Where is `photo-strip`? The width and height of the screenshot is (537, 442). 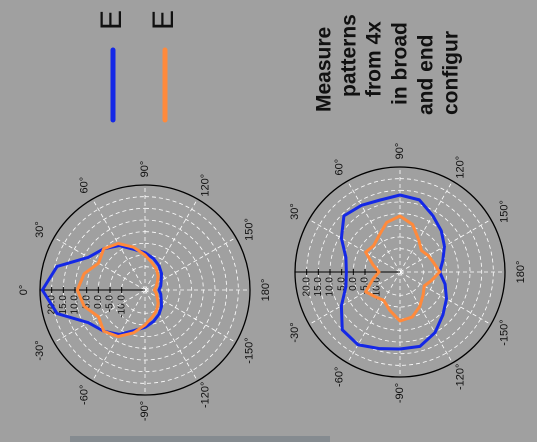 photo-strip is located at coordinates (200, 439).